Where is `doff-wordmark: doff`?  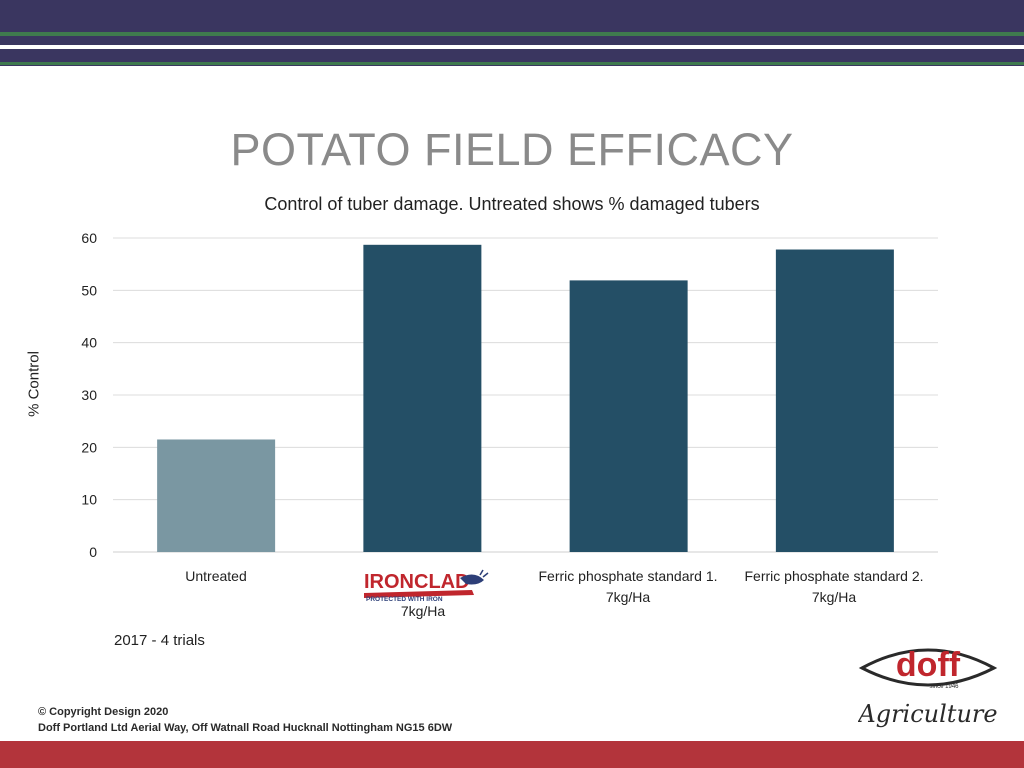 doff-wordmark: doff is located at coordinates (928, 665).